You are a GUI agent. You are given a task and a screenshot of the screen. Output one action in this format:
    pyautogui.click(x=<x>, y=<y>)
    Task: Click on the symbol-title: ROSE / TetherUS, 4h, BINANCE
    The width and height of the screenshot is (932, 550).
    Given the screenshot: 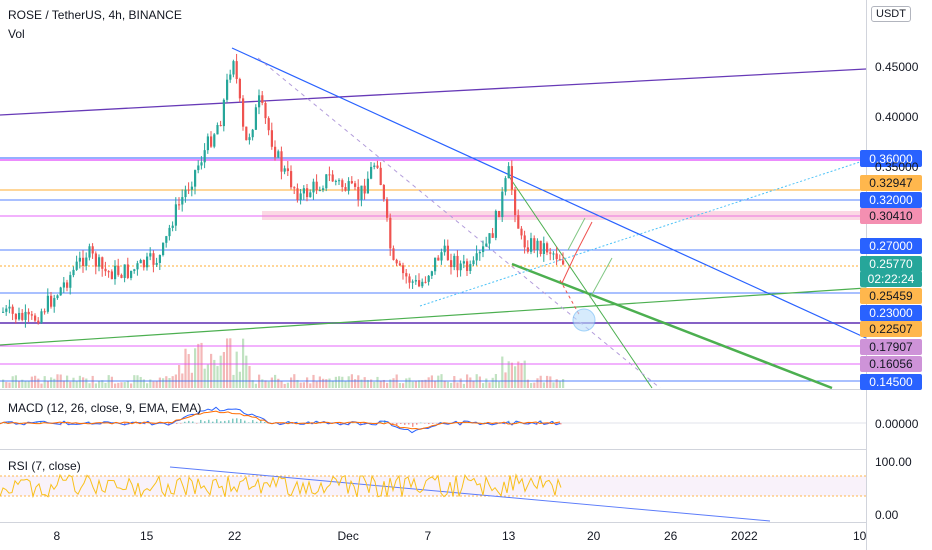 What is the action you would take?
    pyautogui.click(x=95, y=15)
    